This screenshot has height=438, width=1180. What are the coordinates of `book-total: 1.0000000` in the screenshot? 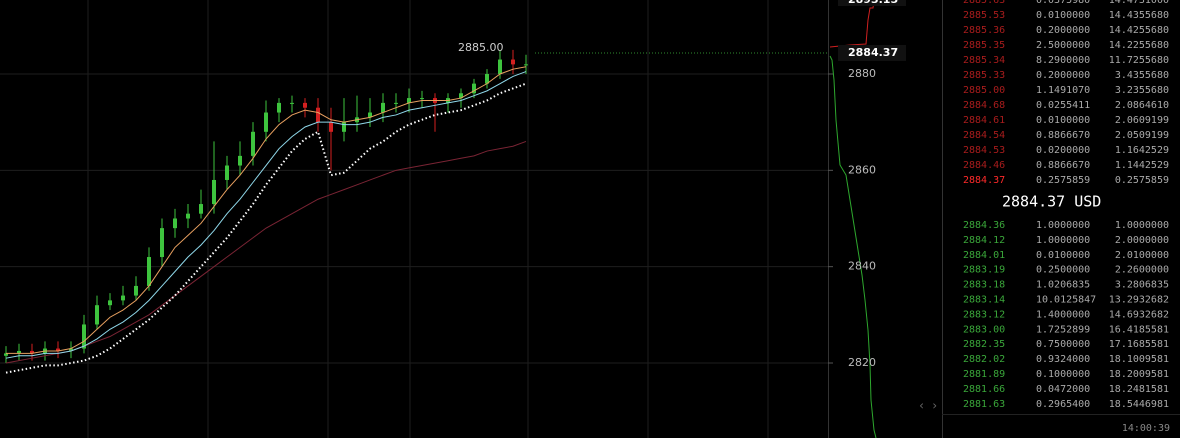 It's located at (1142, 225).